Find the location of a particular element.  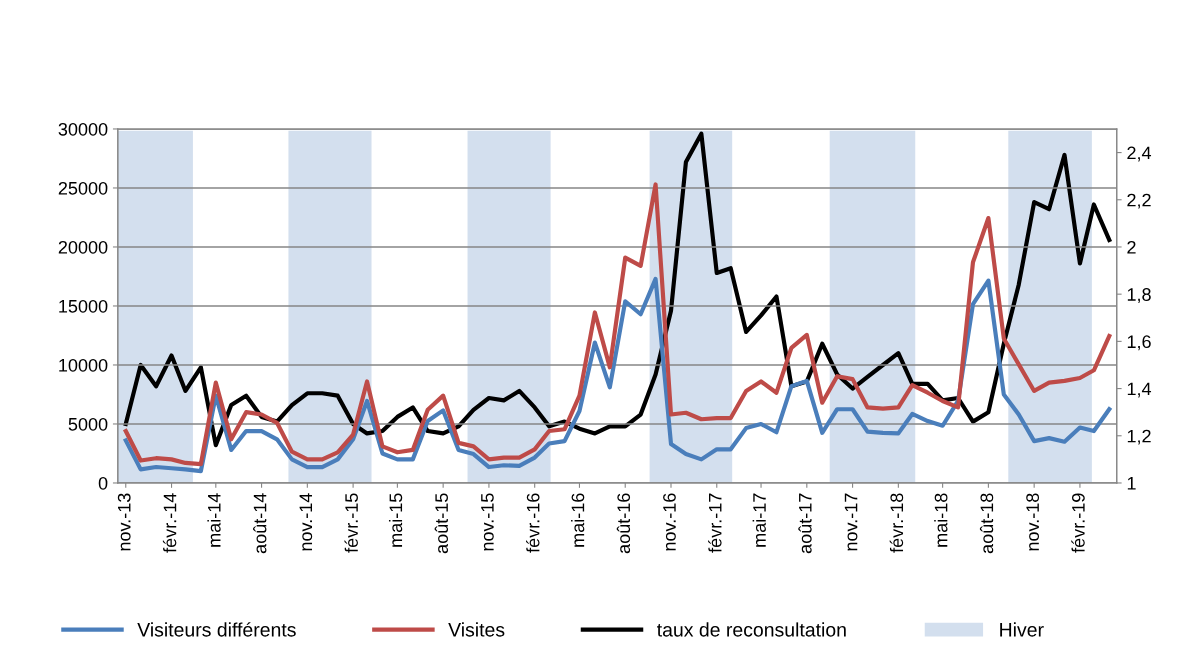

y2-tick-label: 2,2 is located at coordinates (1139, 201).